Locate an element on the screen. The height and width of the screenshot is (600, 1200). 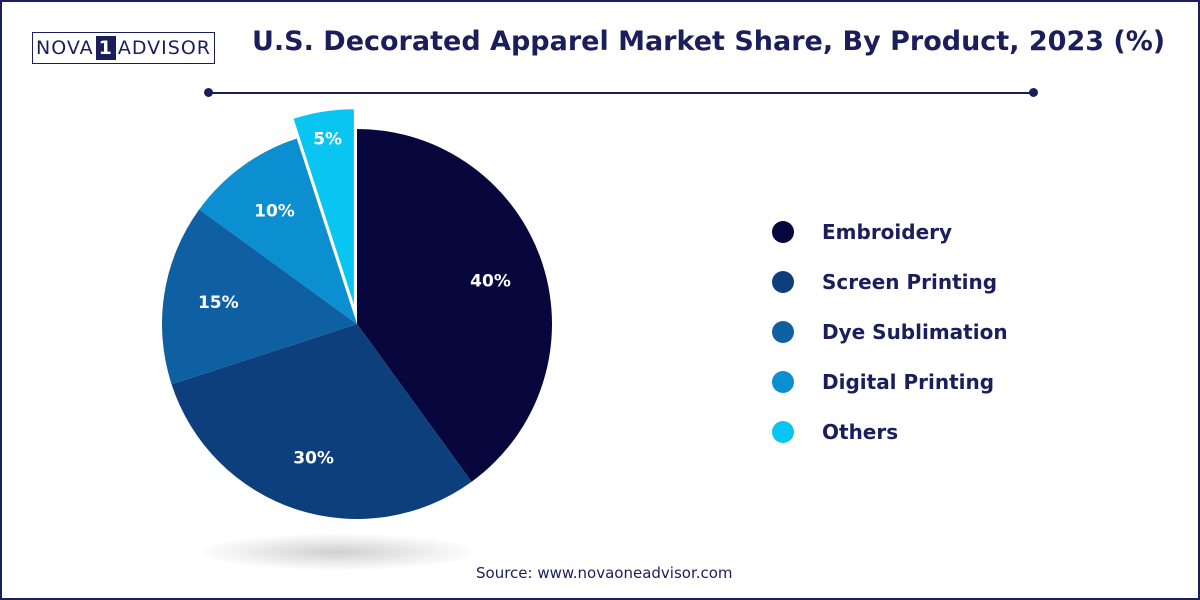
pie-slice-dye-sublimation is located at coordinates (259, 297).